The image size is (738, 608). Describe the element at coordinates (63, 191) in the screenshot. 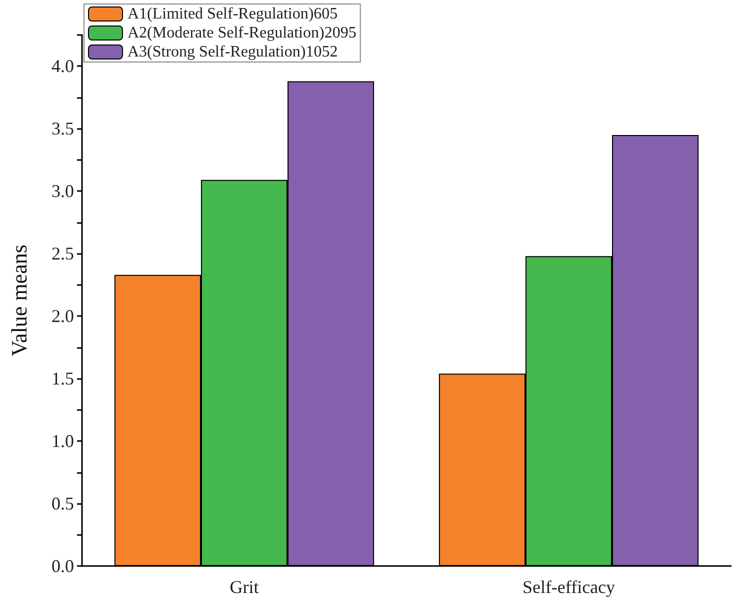

I see `y-tick-label: 3.0` at that location.